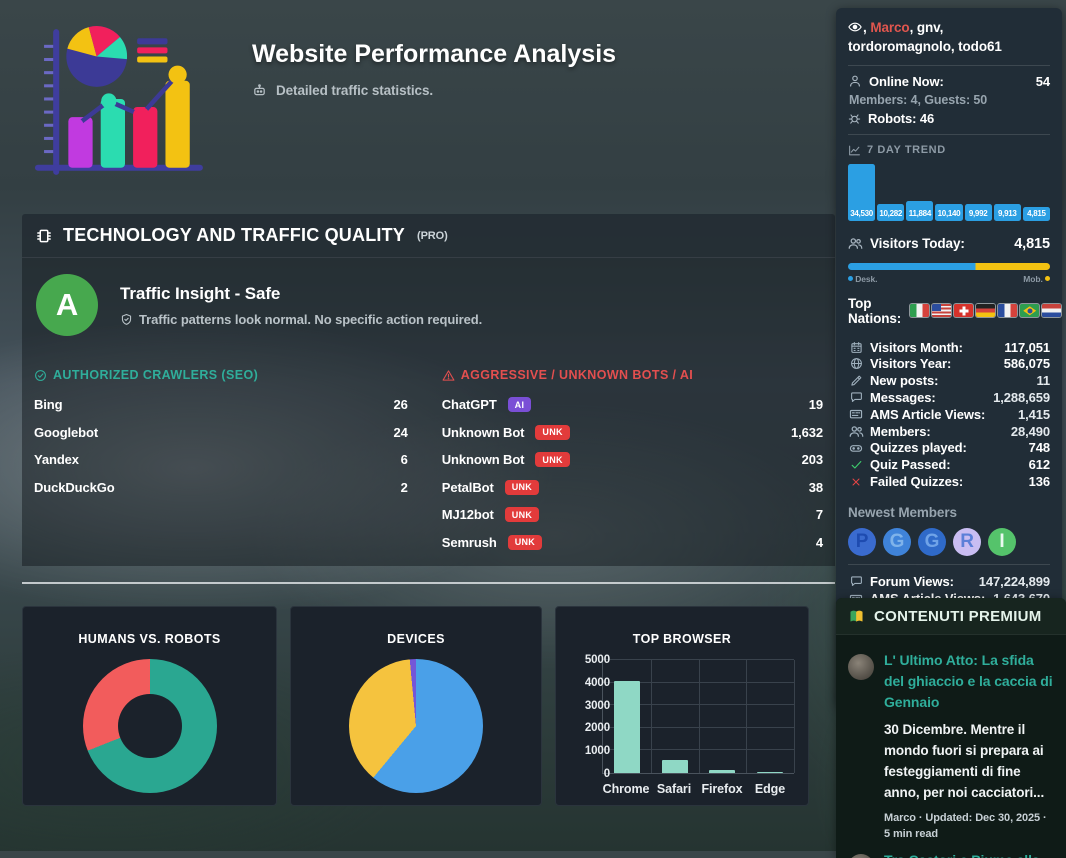 This screenshot has height=858, width=1066. I want to click on page-title: Website Performance Analysis, so click(434, 54).